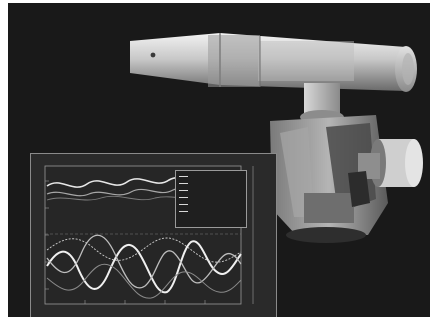 This screenshot has width=440, height=320. What do you see at coordinates (47, 235) in the screenshot?
I see `left-ticks` at bounding box center [47, 235].